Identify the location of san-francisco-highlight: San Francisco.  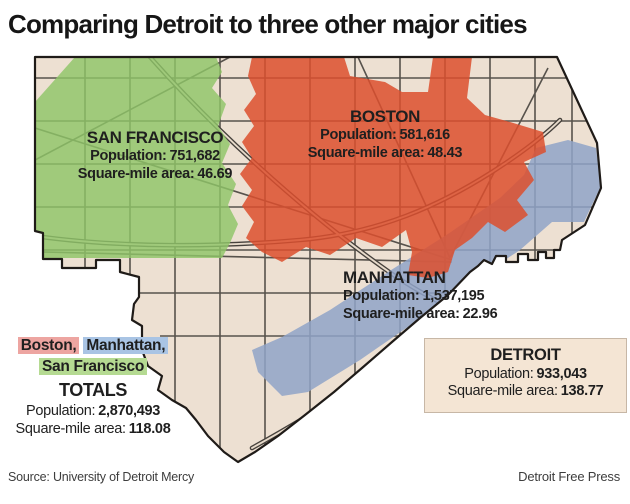
(93, 366).